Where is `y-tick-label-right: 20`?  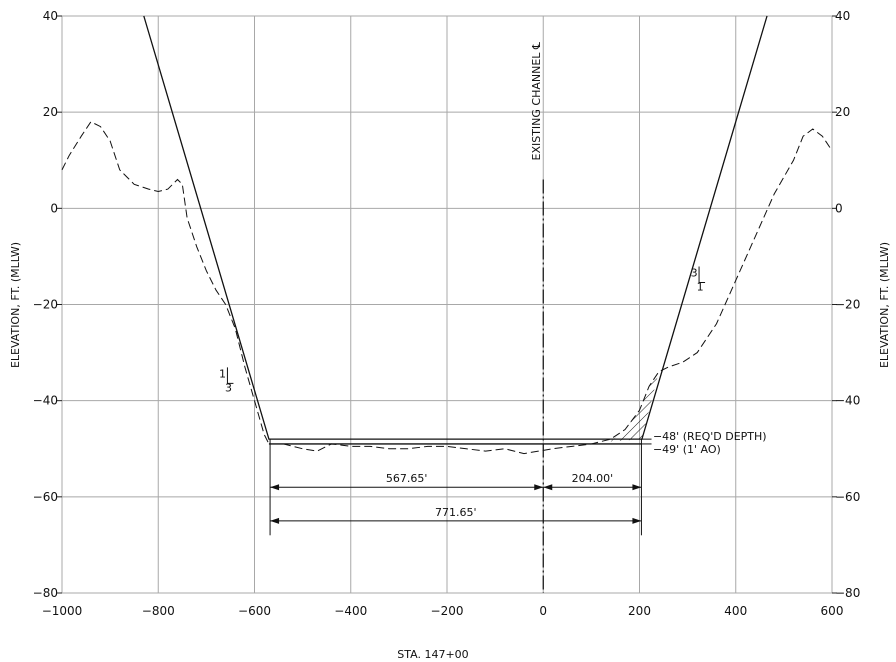
y-tick-label-right: 20 is located at coordinates (842, 112).